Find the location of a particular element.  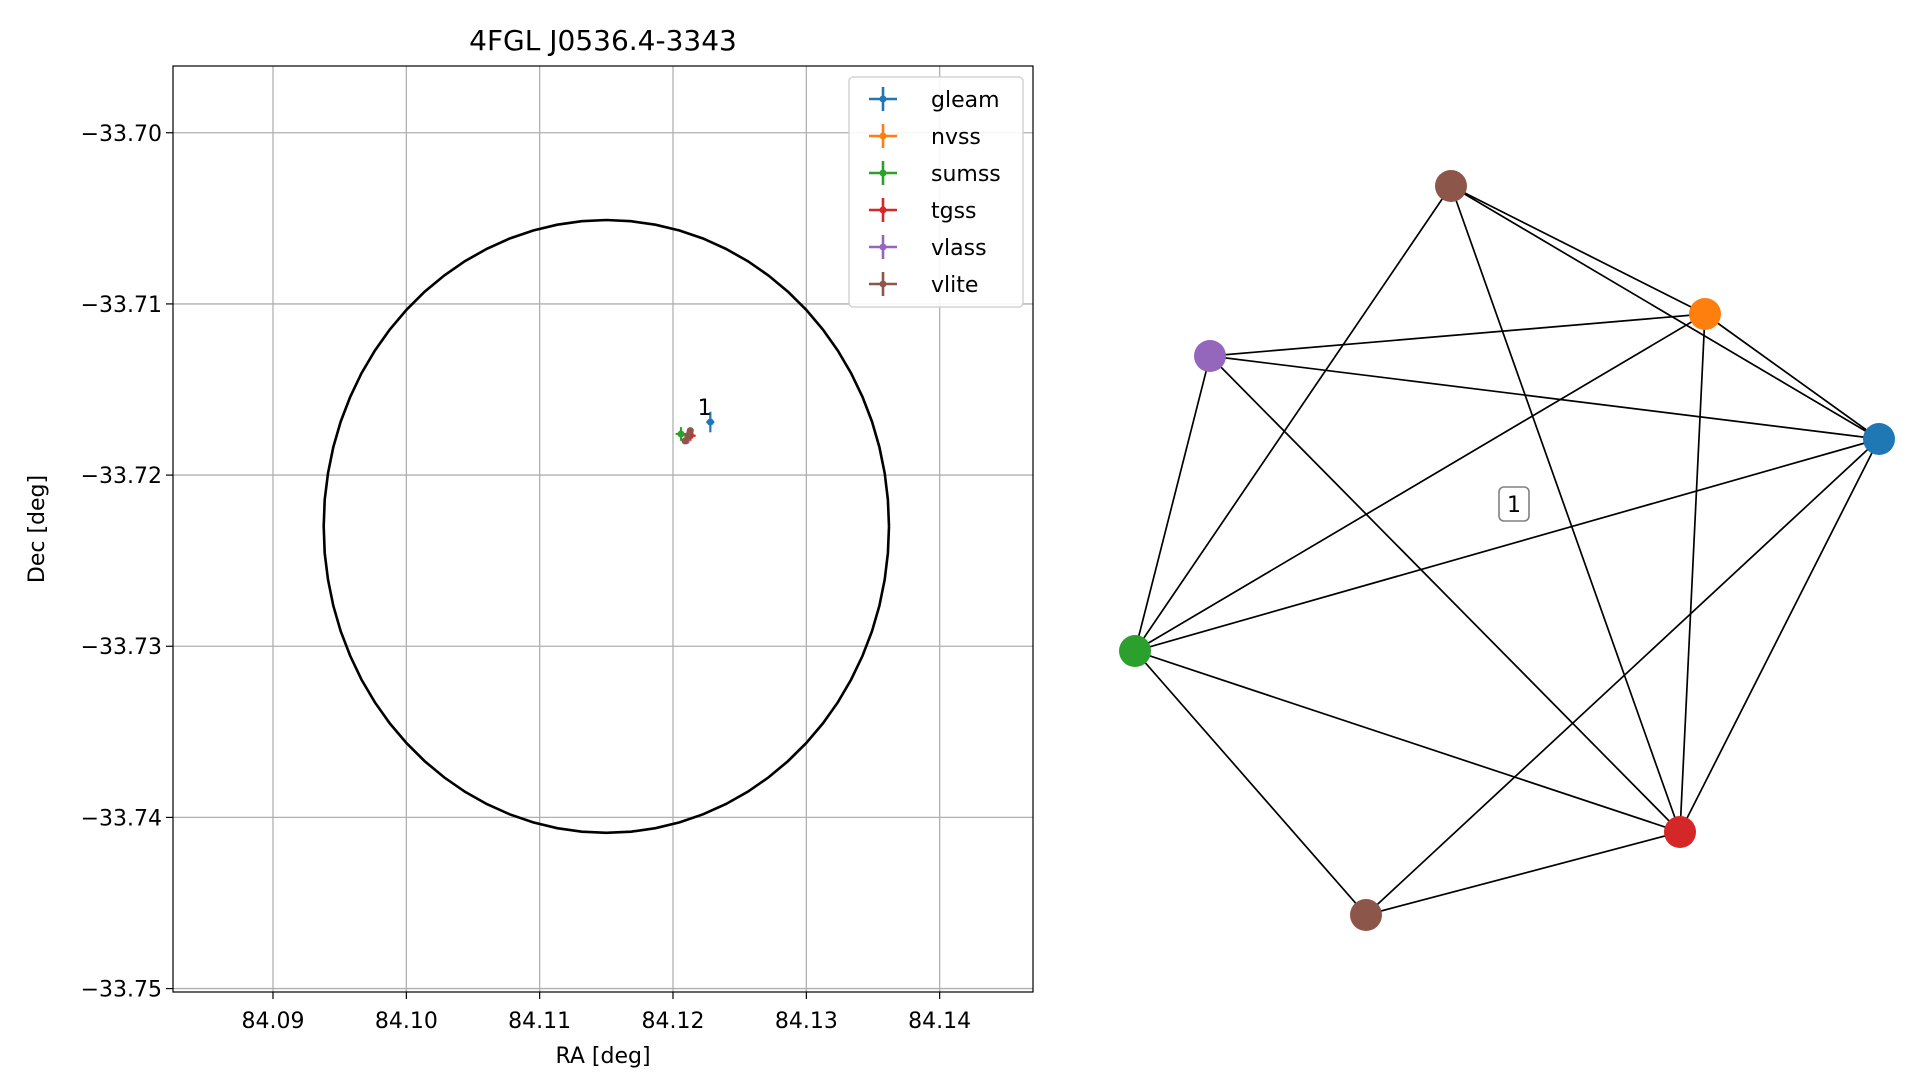

x-tick-label: 84.13 is located at coordinates (806, 1021).